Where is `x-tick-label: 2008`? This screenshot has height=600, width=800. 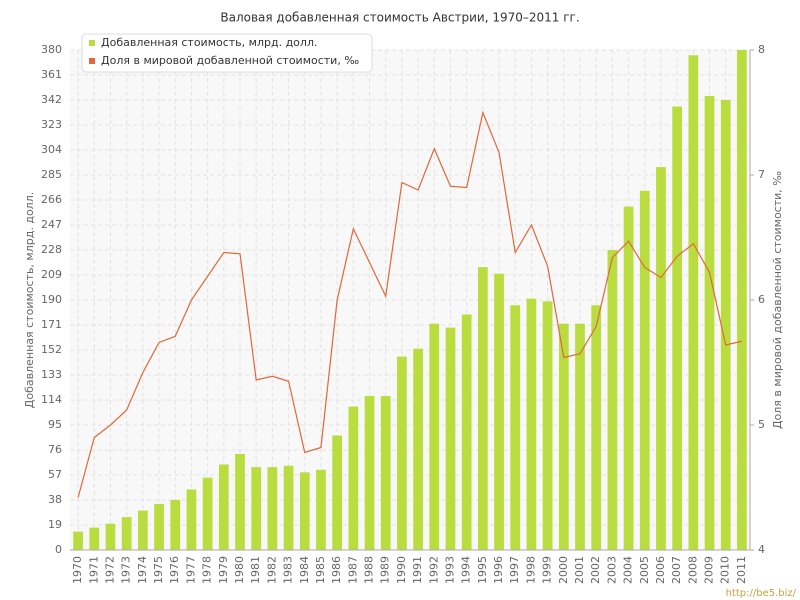
x-tick-label: 2008 is located at coordinates (692, 570).